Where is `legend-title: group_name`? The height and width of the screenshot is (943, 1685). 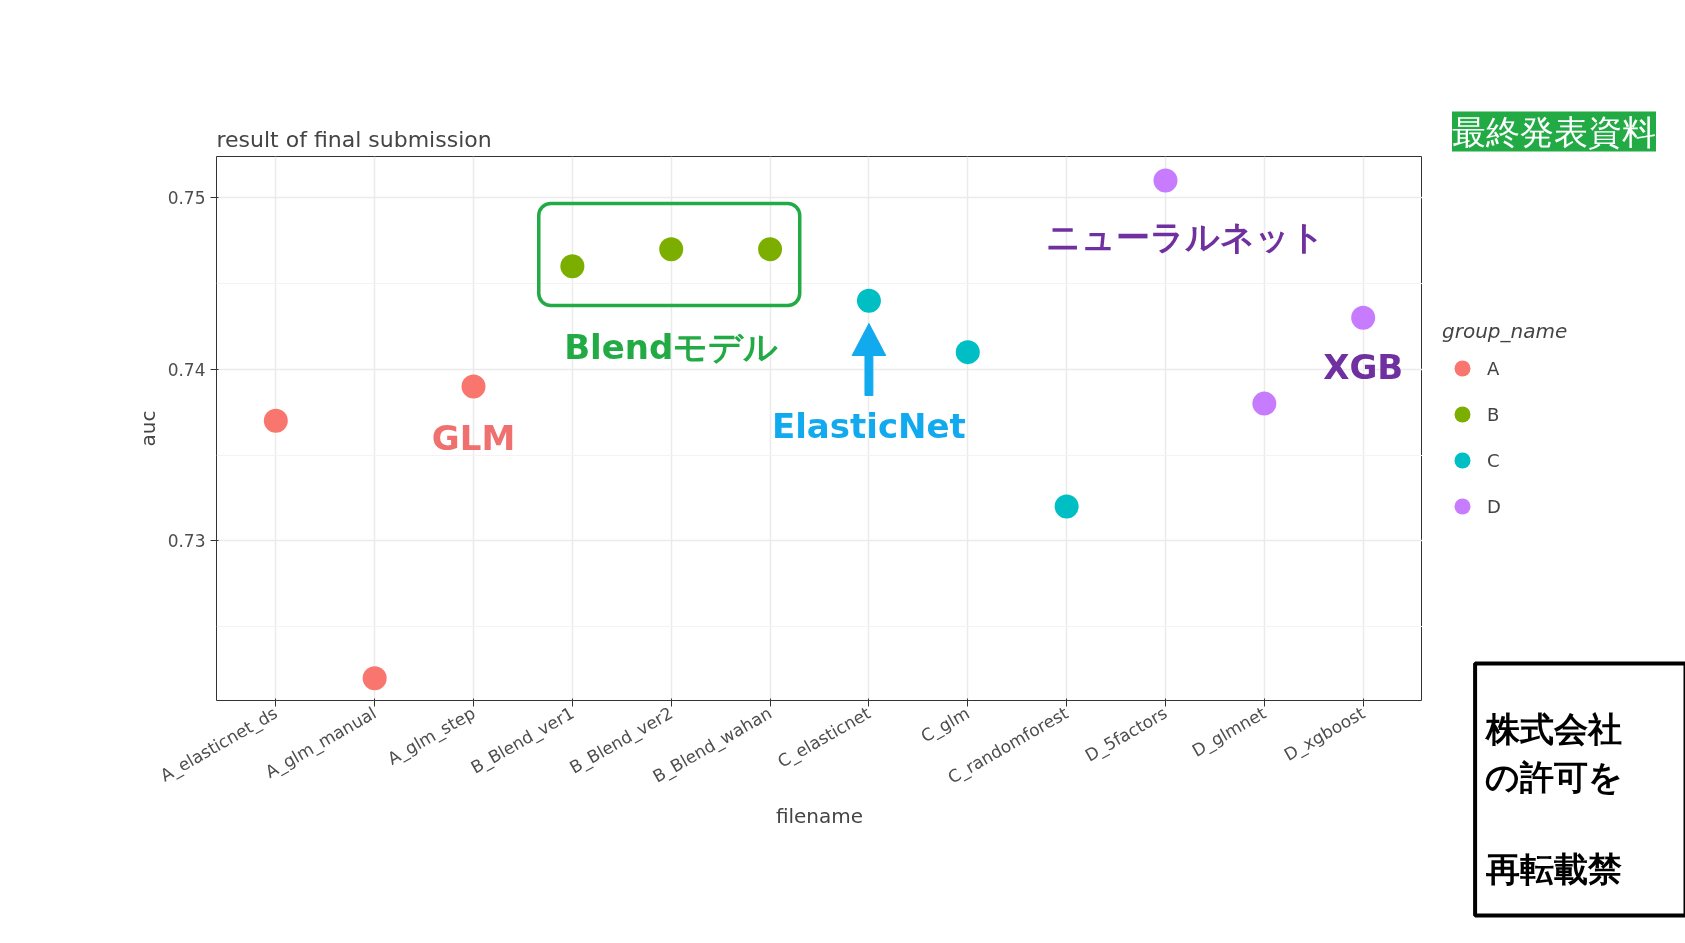
legend-title: group_name is located at coordinates (1505, 331).